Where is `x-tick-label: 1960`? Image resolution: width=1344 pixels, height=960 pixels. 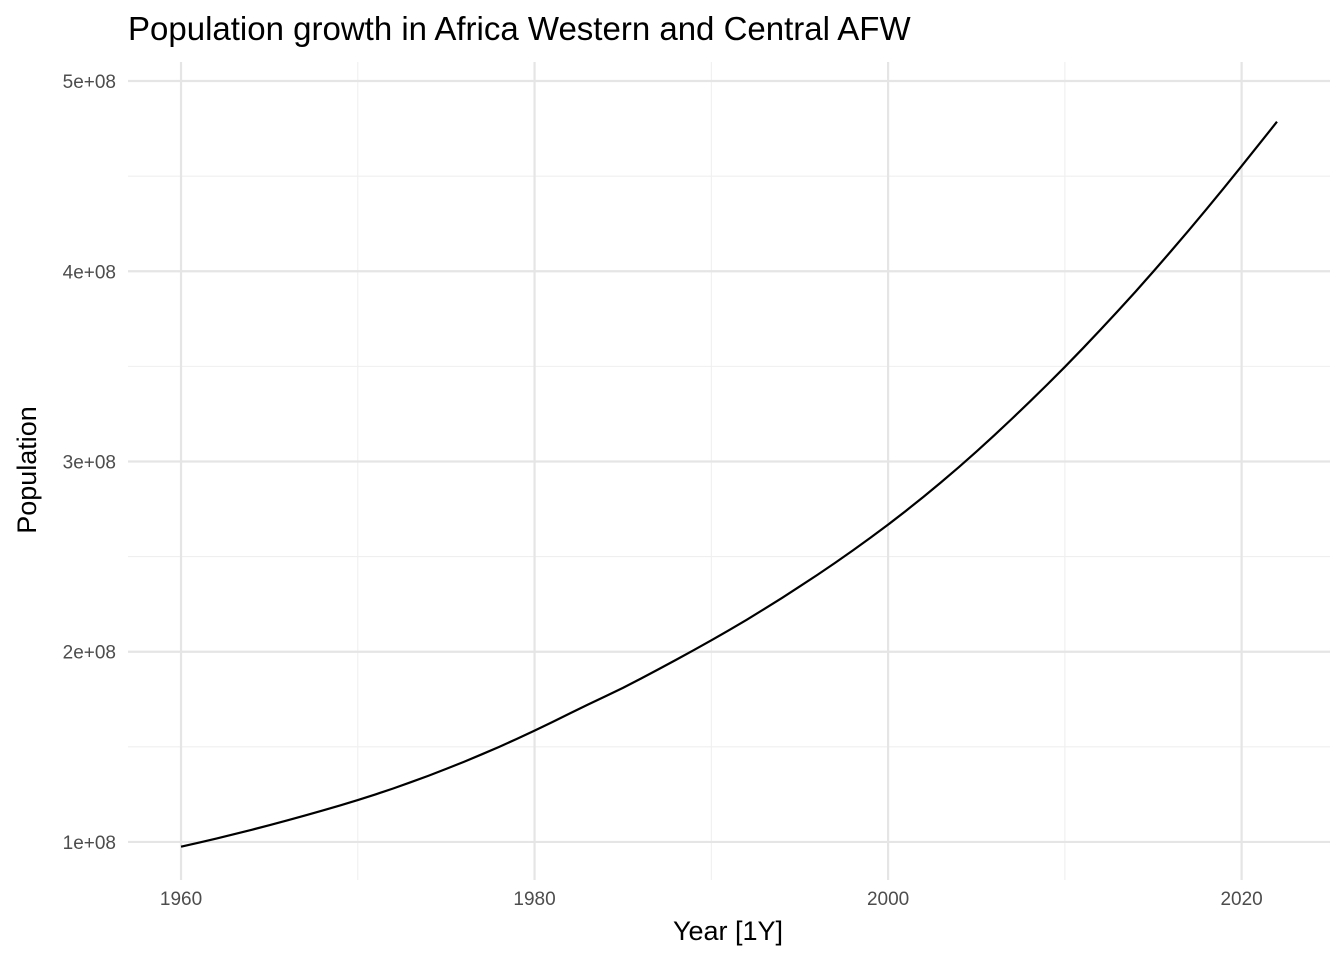 x-tick-label: 1960 is located at coordinates (181, 899).